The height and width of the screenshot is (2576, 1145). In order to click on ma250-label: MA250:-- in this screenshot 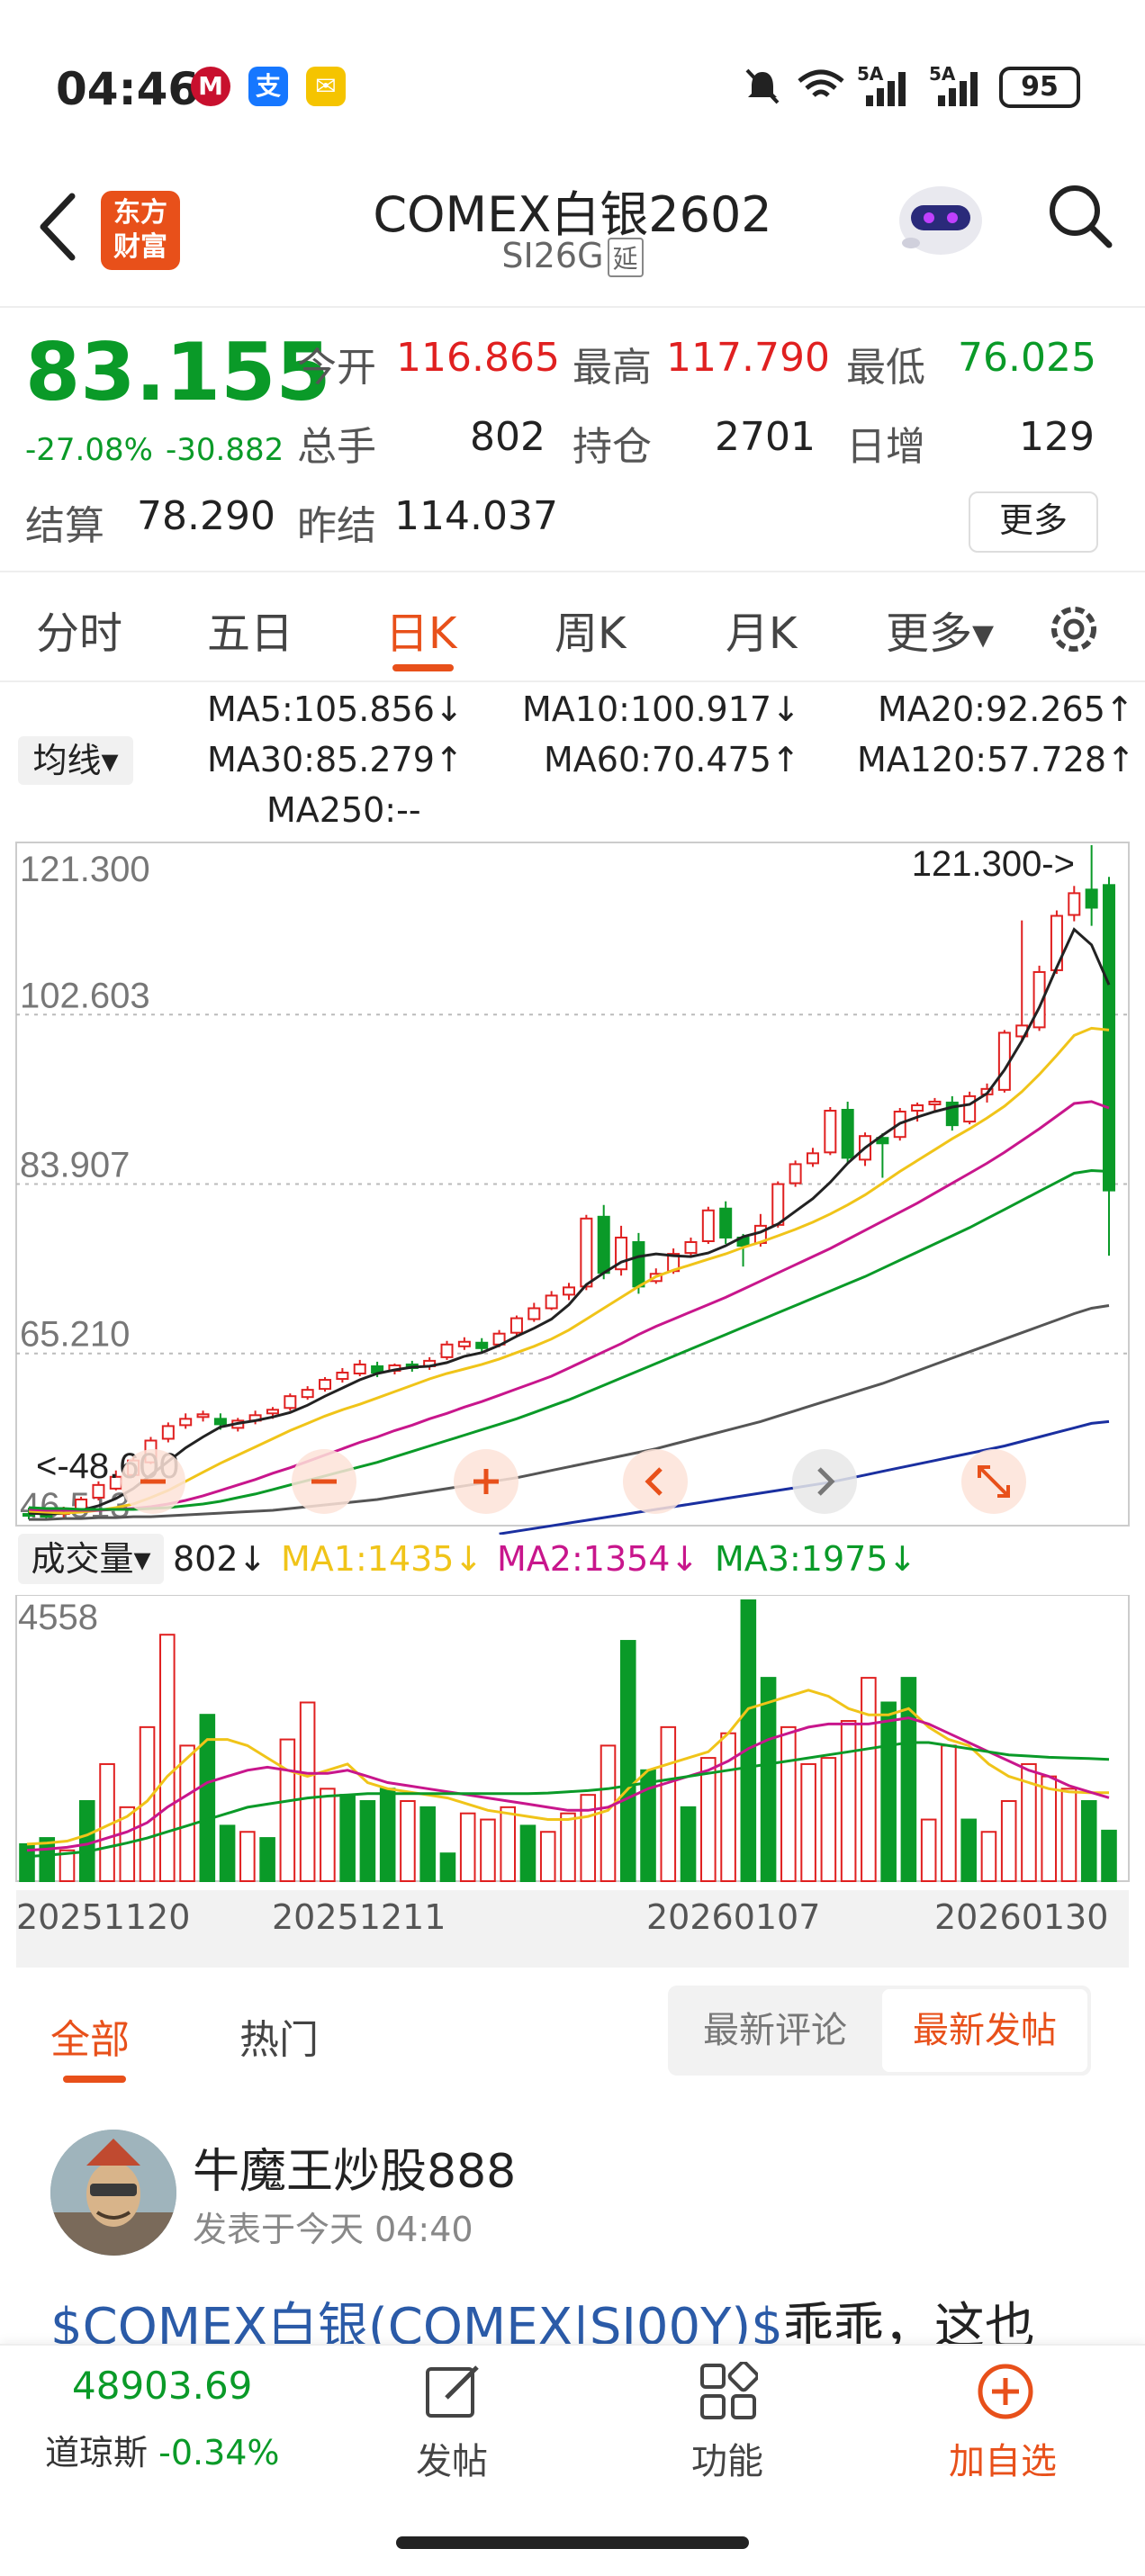, I will do `click(343, 810)`.